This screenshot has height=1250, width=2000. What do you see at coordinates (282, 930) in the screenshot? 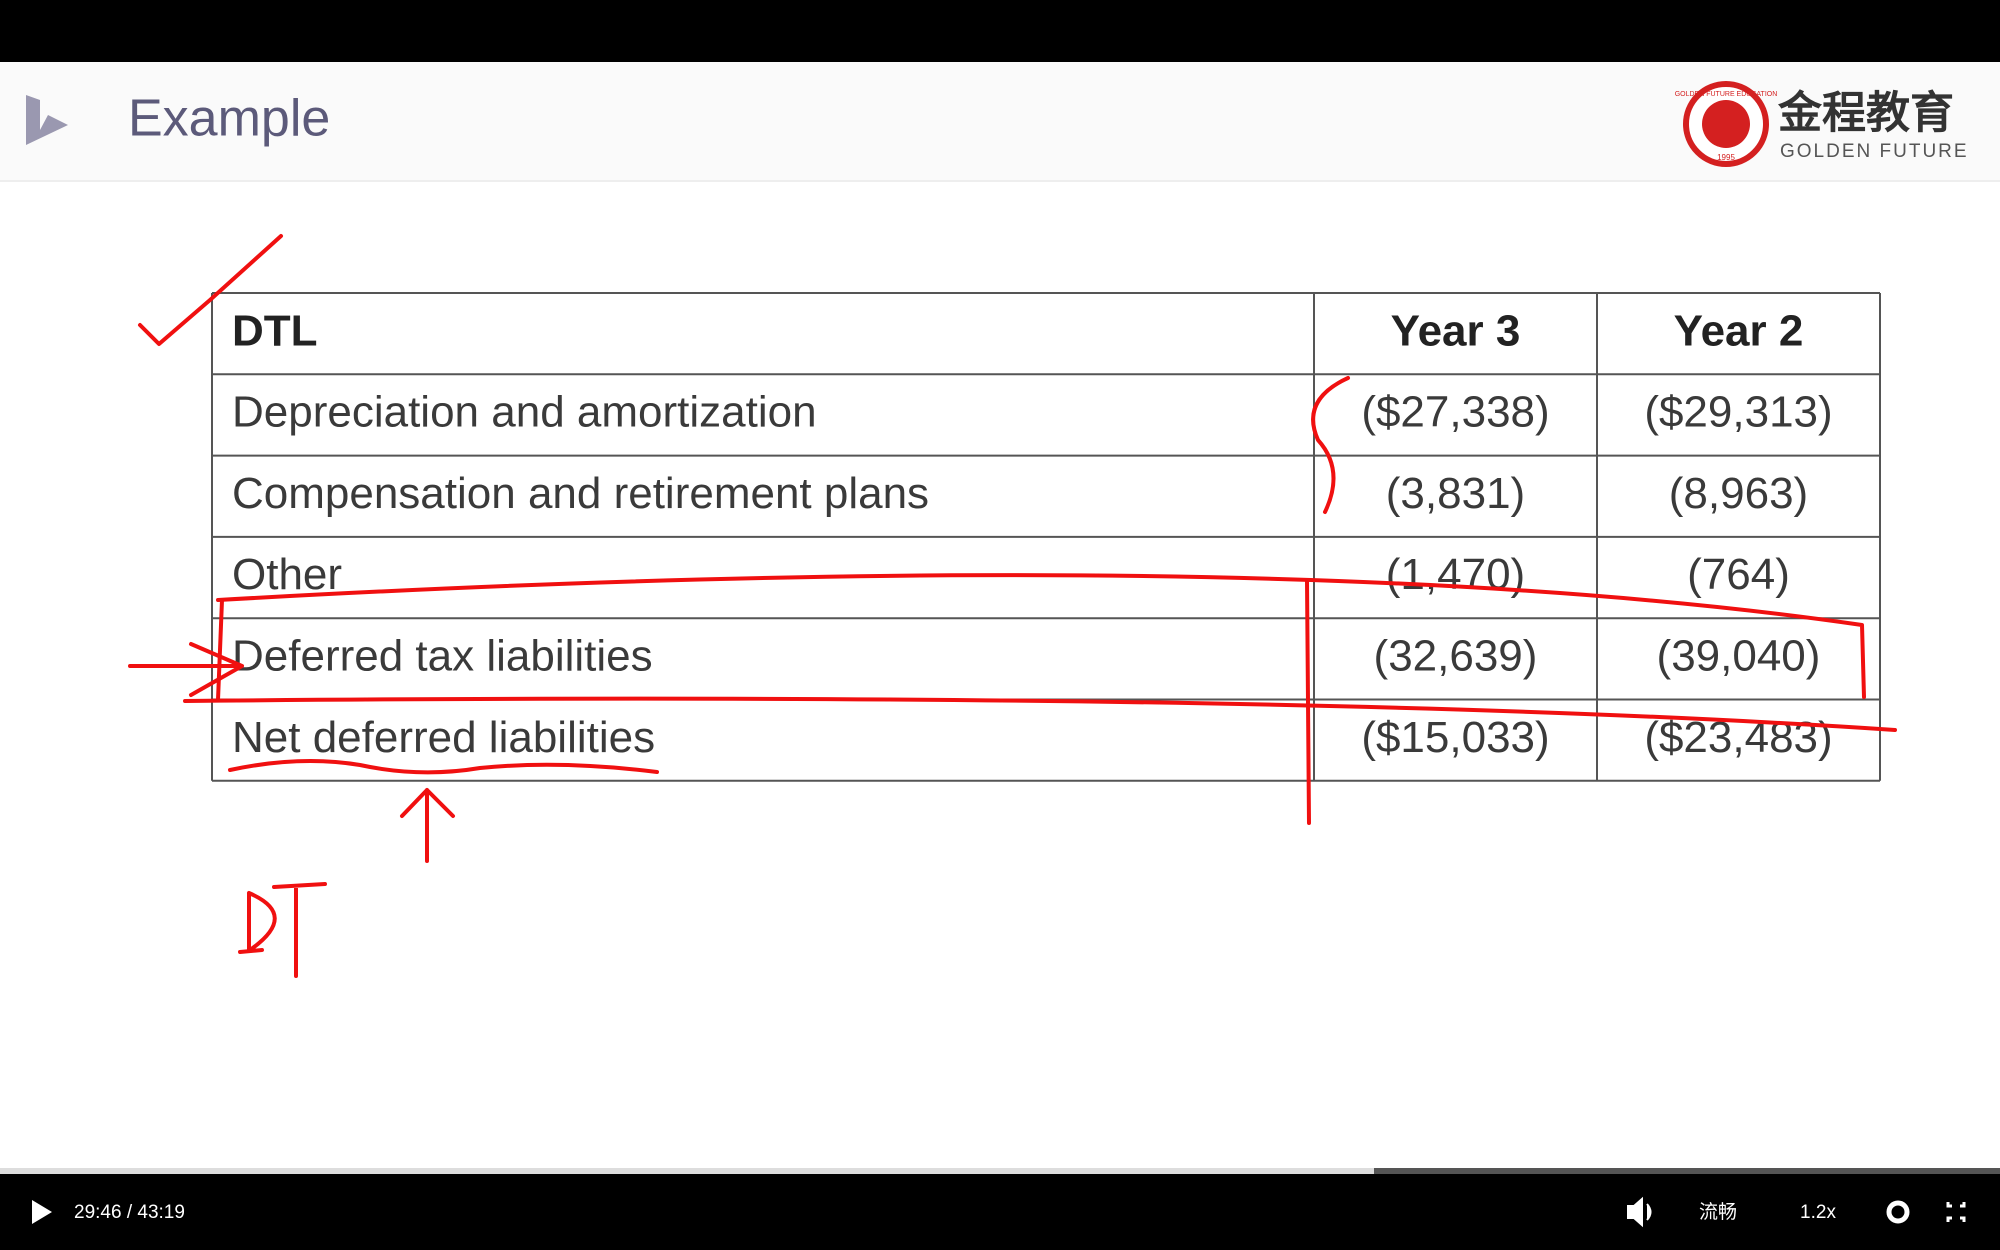
I see `ink-dt` at bounding box center [282, 930].